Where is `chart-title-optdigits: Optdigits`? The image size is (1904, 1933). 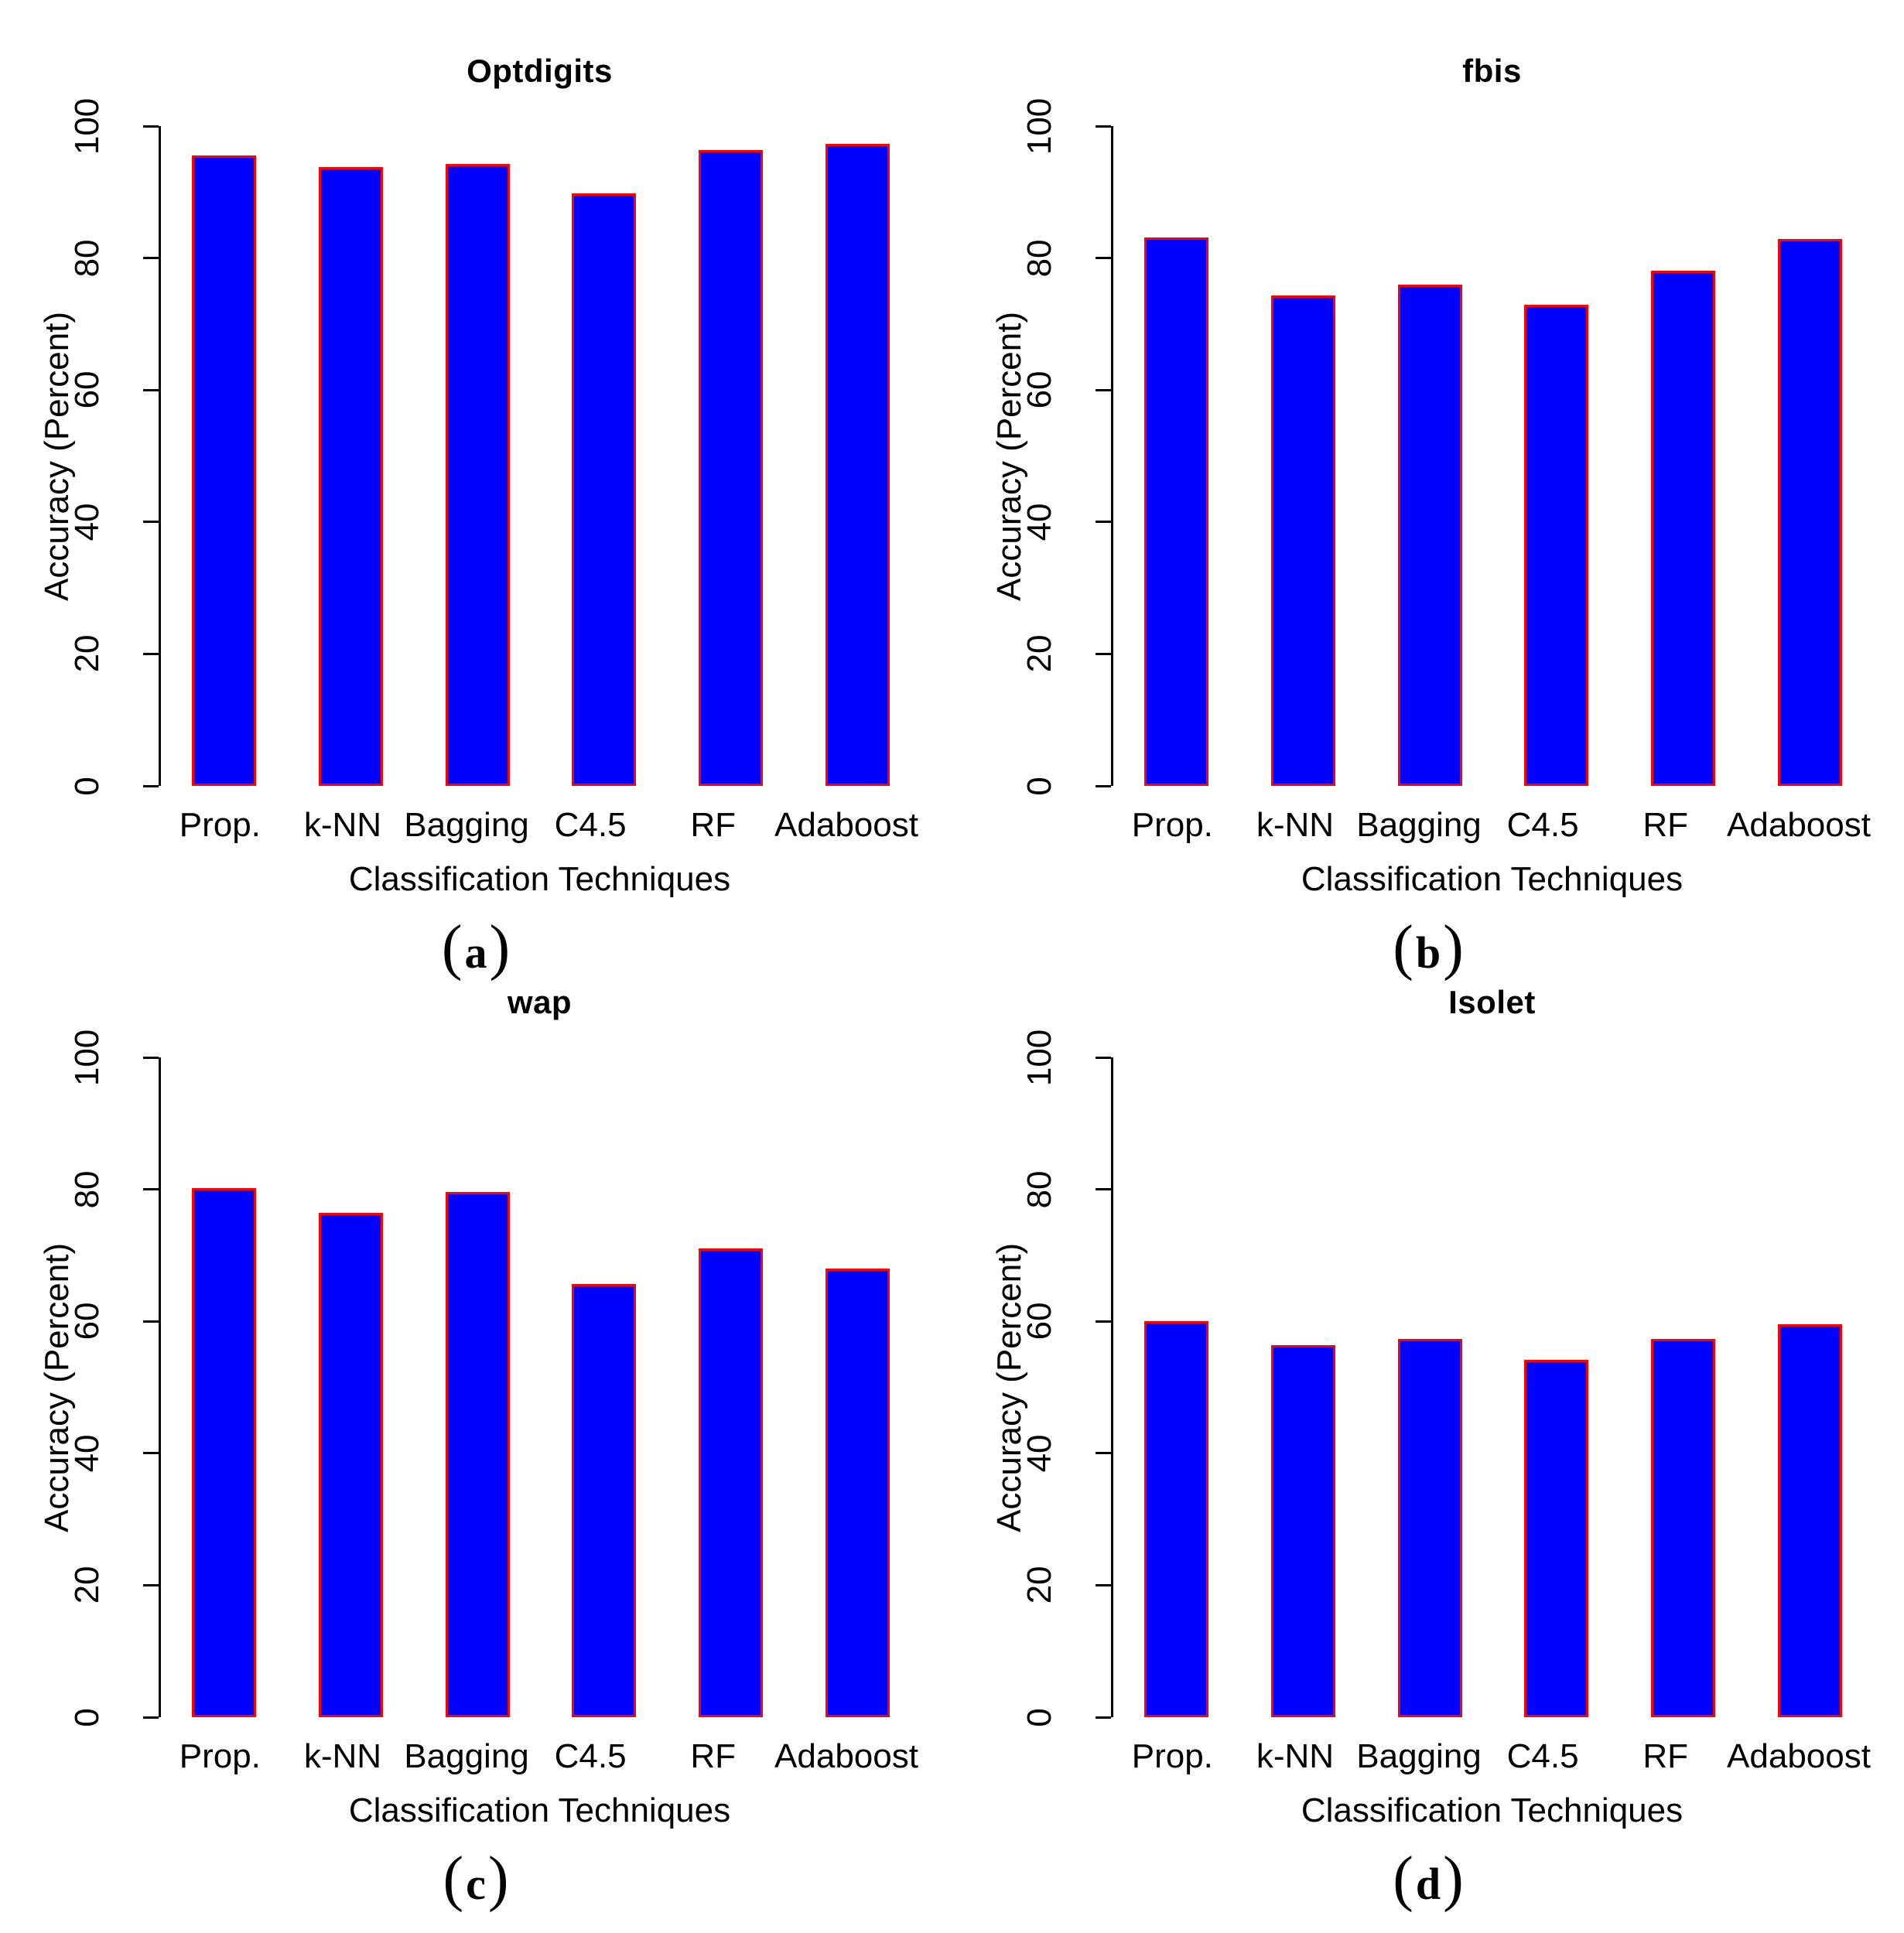 chart-title-optdigits: Optdigits is located at coordinates (540, 71).